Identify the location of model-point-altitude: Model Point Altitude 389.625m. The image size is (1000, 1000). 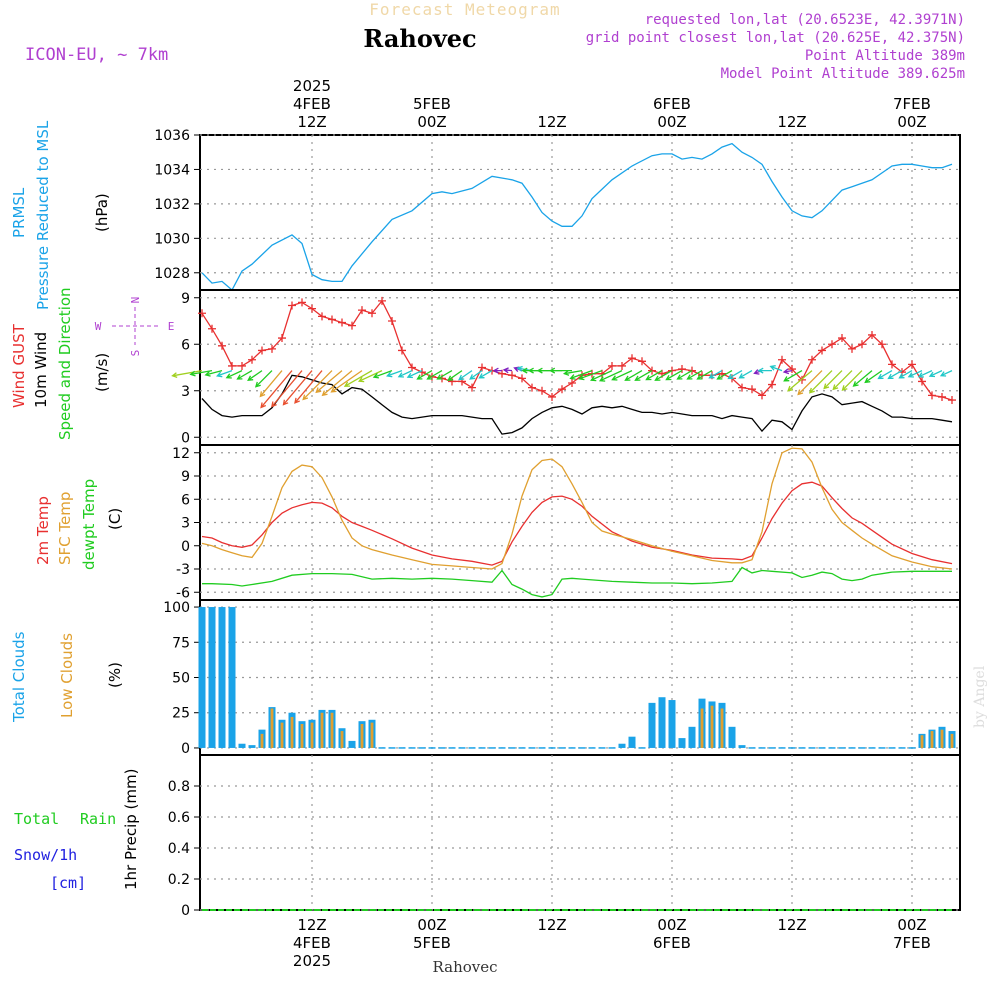
(843, 74).